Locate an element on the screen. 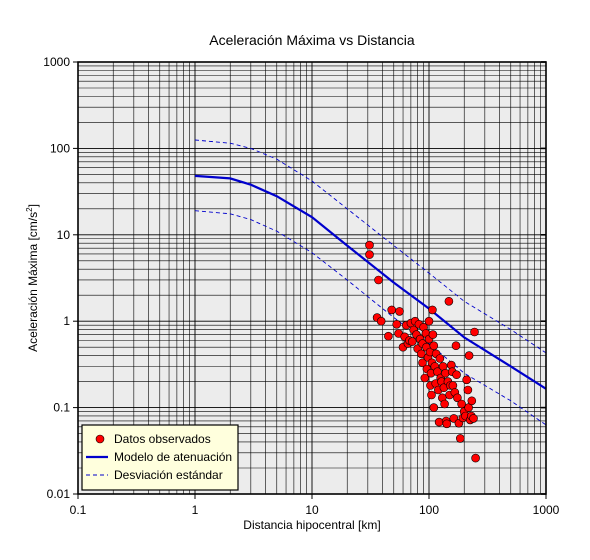 Image resolution: width=590 pixels, height=560 pixels. legend-label: Modelo de atenuación is located at coordinates (173, 457).